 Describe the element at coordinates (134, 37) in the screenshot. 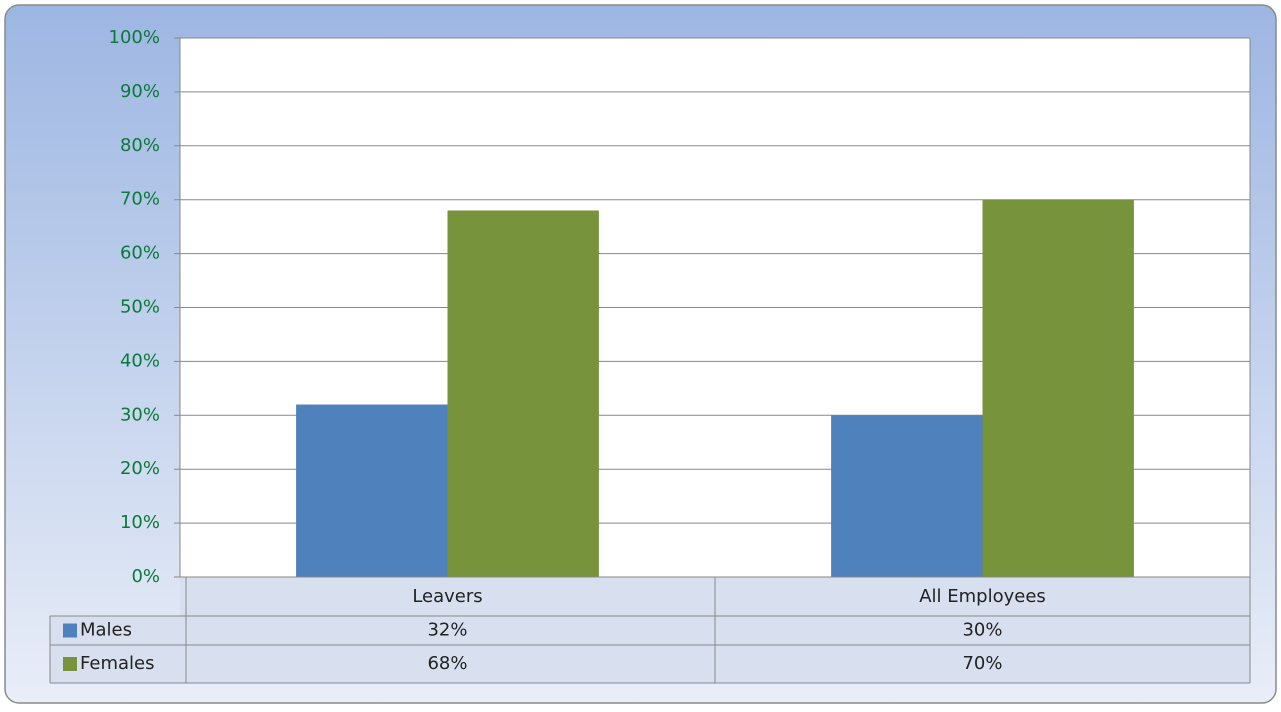

I see `y-tick-label: 100%` at that location.